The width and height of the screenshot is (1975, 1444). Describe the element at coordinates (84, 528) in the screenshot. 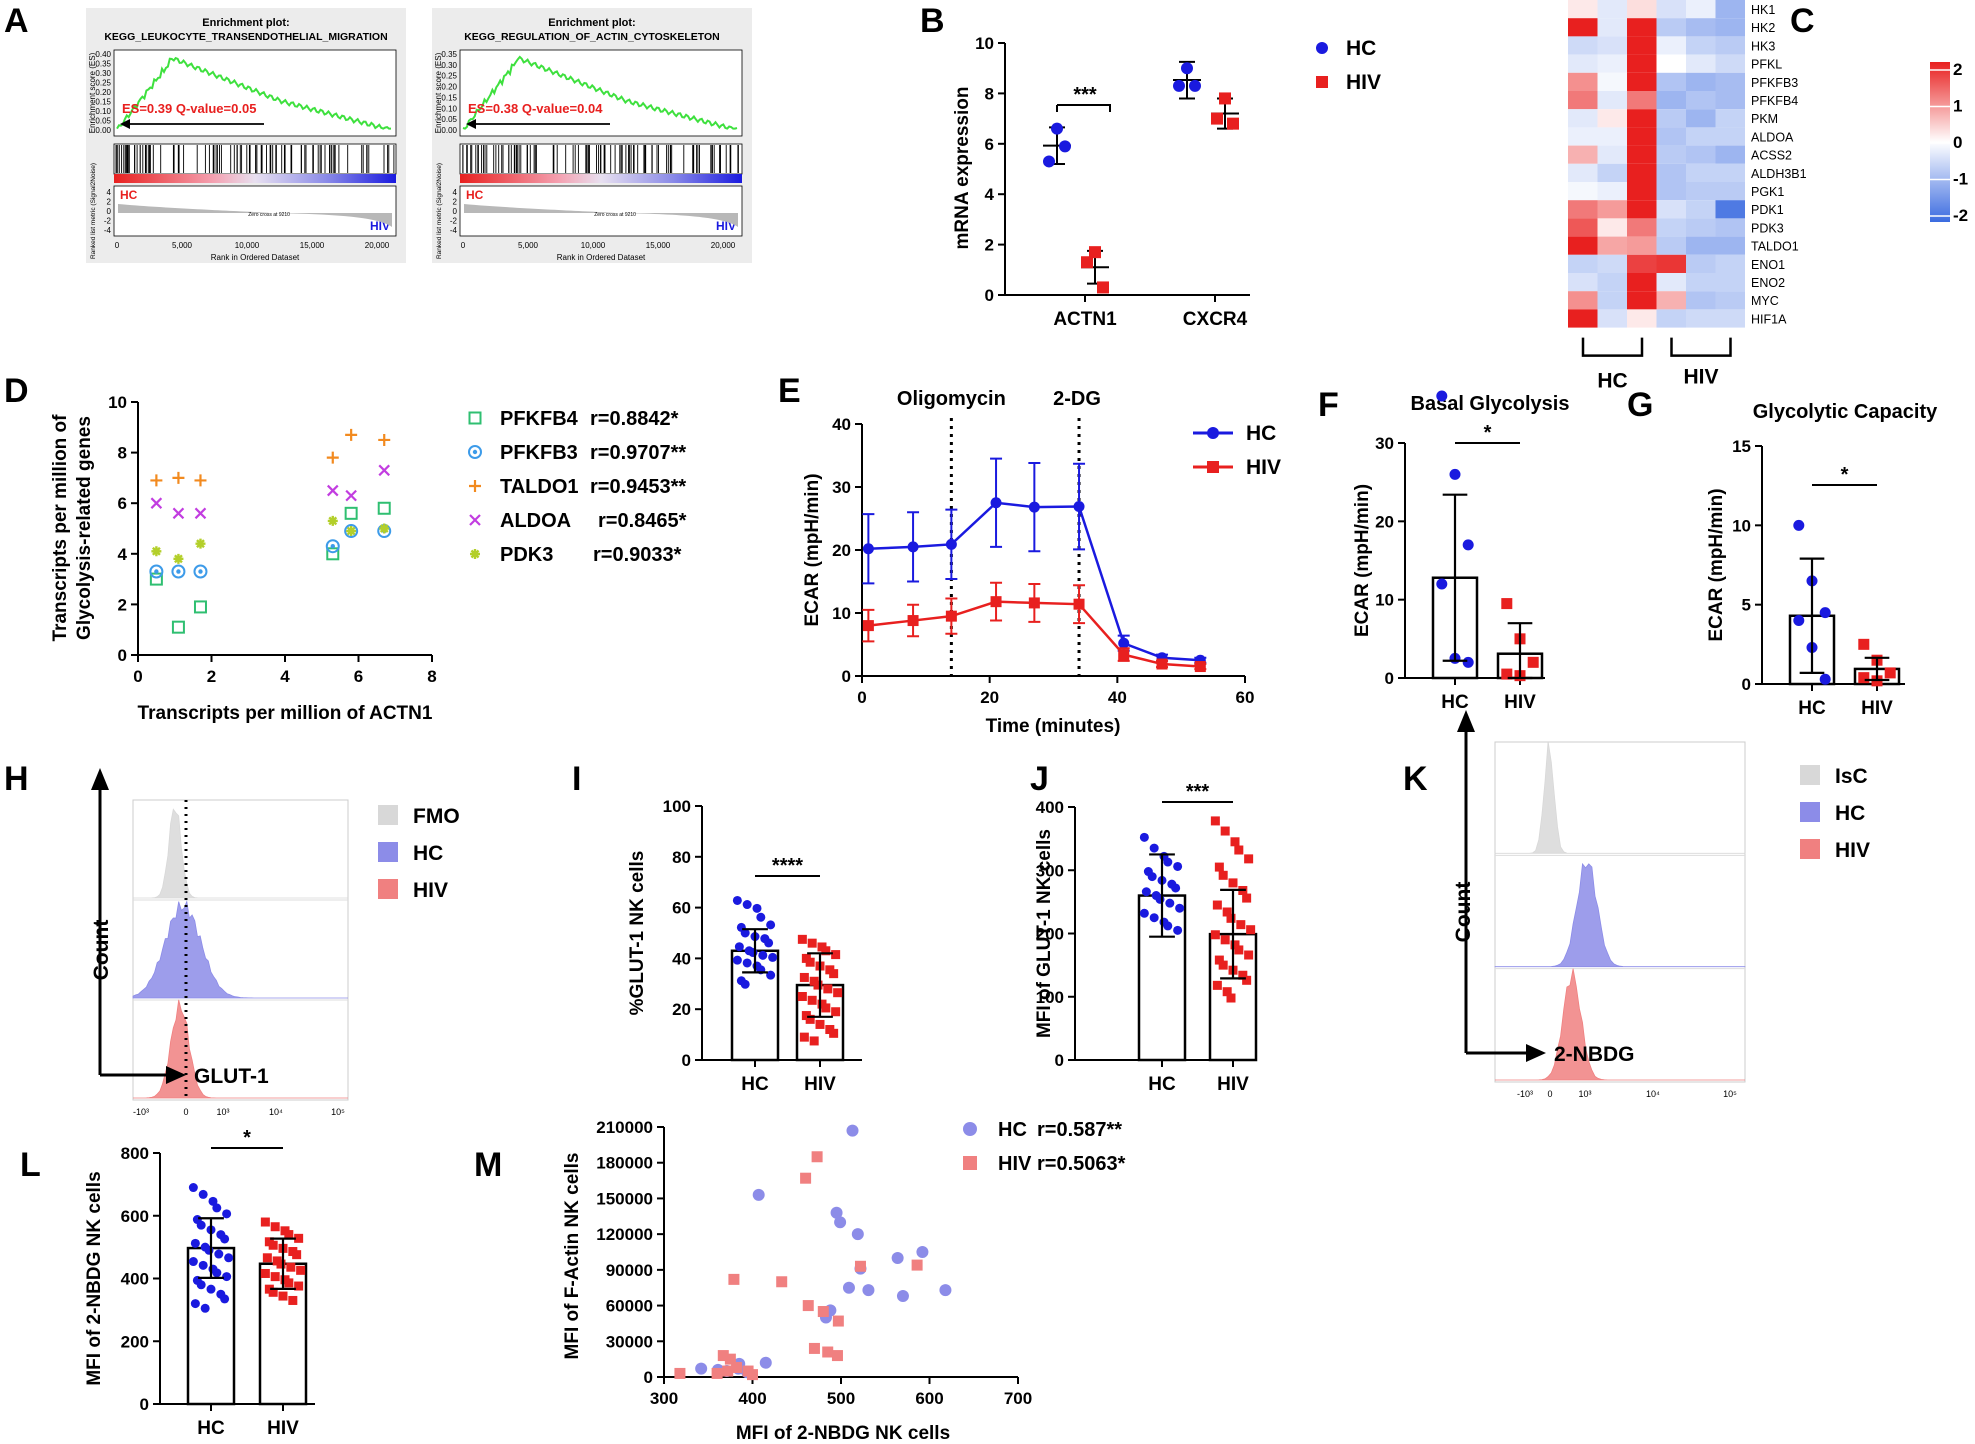

I see `d-y-label-2: Glycolysis-related genes` at that location.